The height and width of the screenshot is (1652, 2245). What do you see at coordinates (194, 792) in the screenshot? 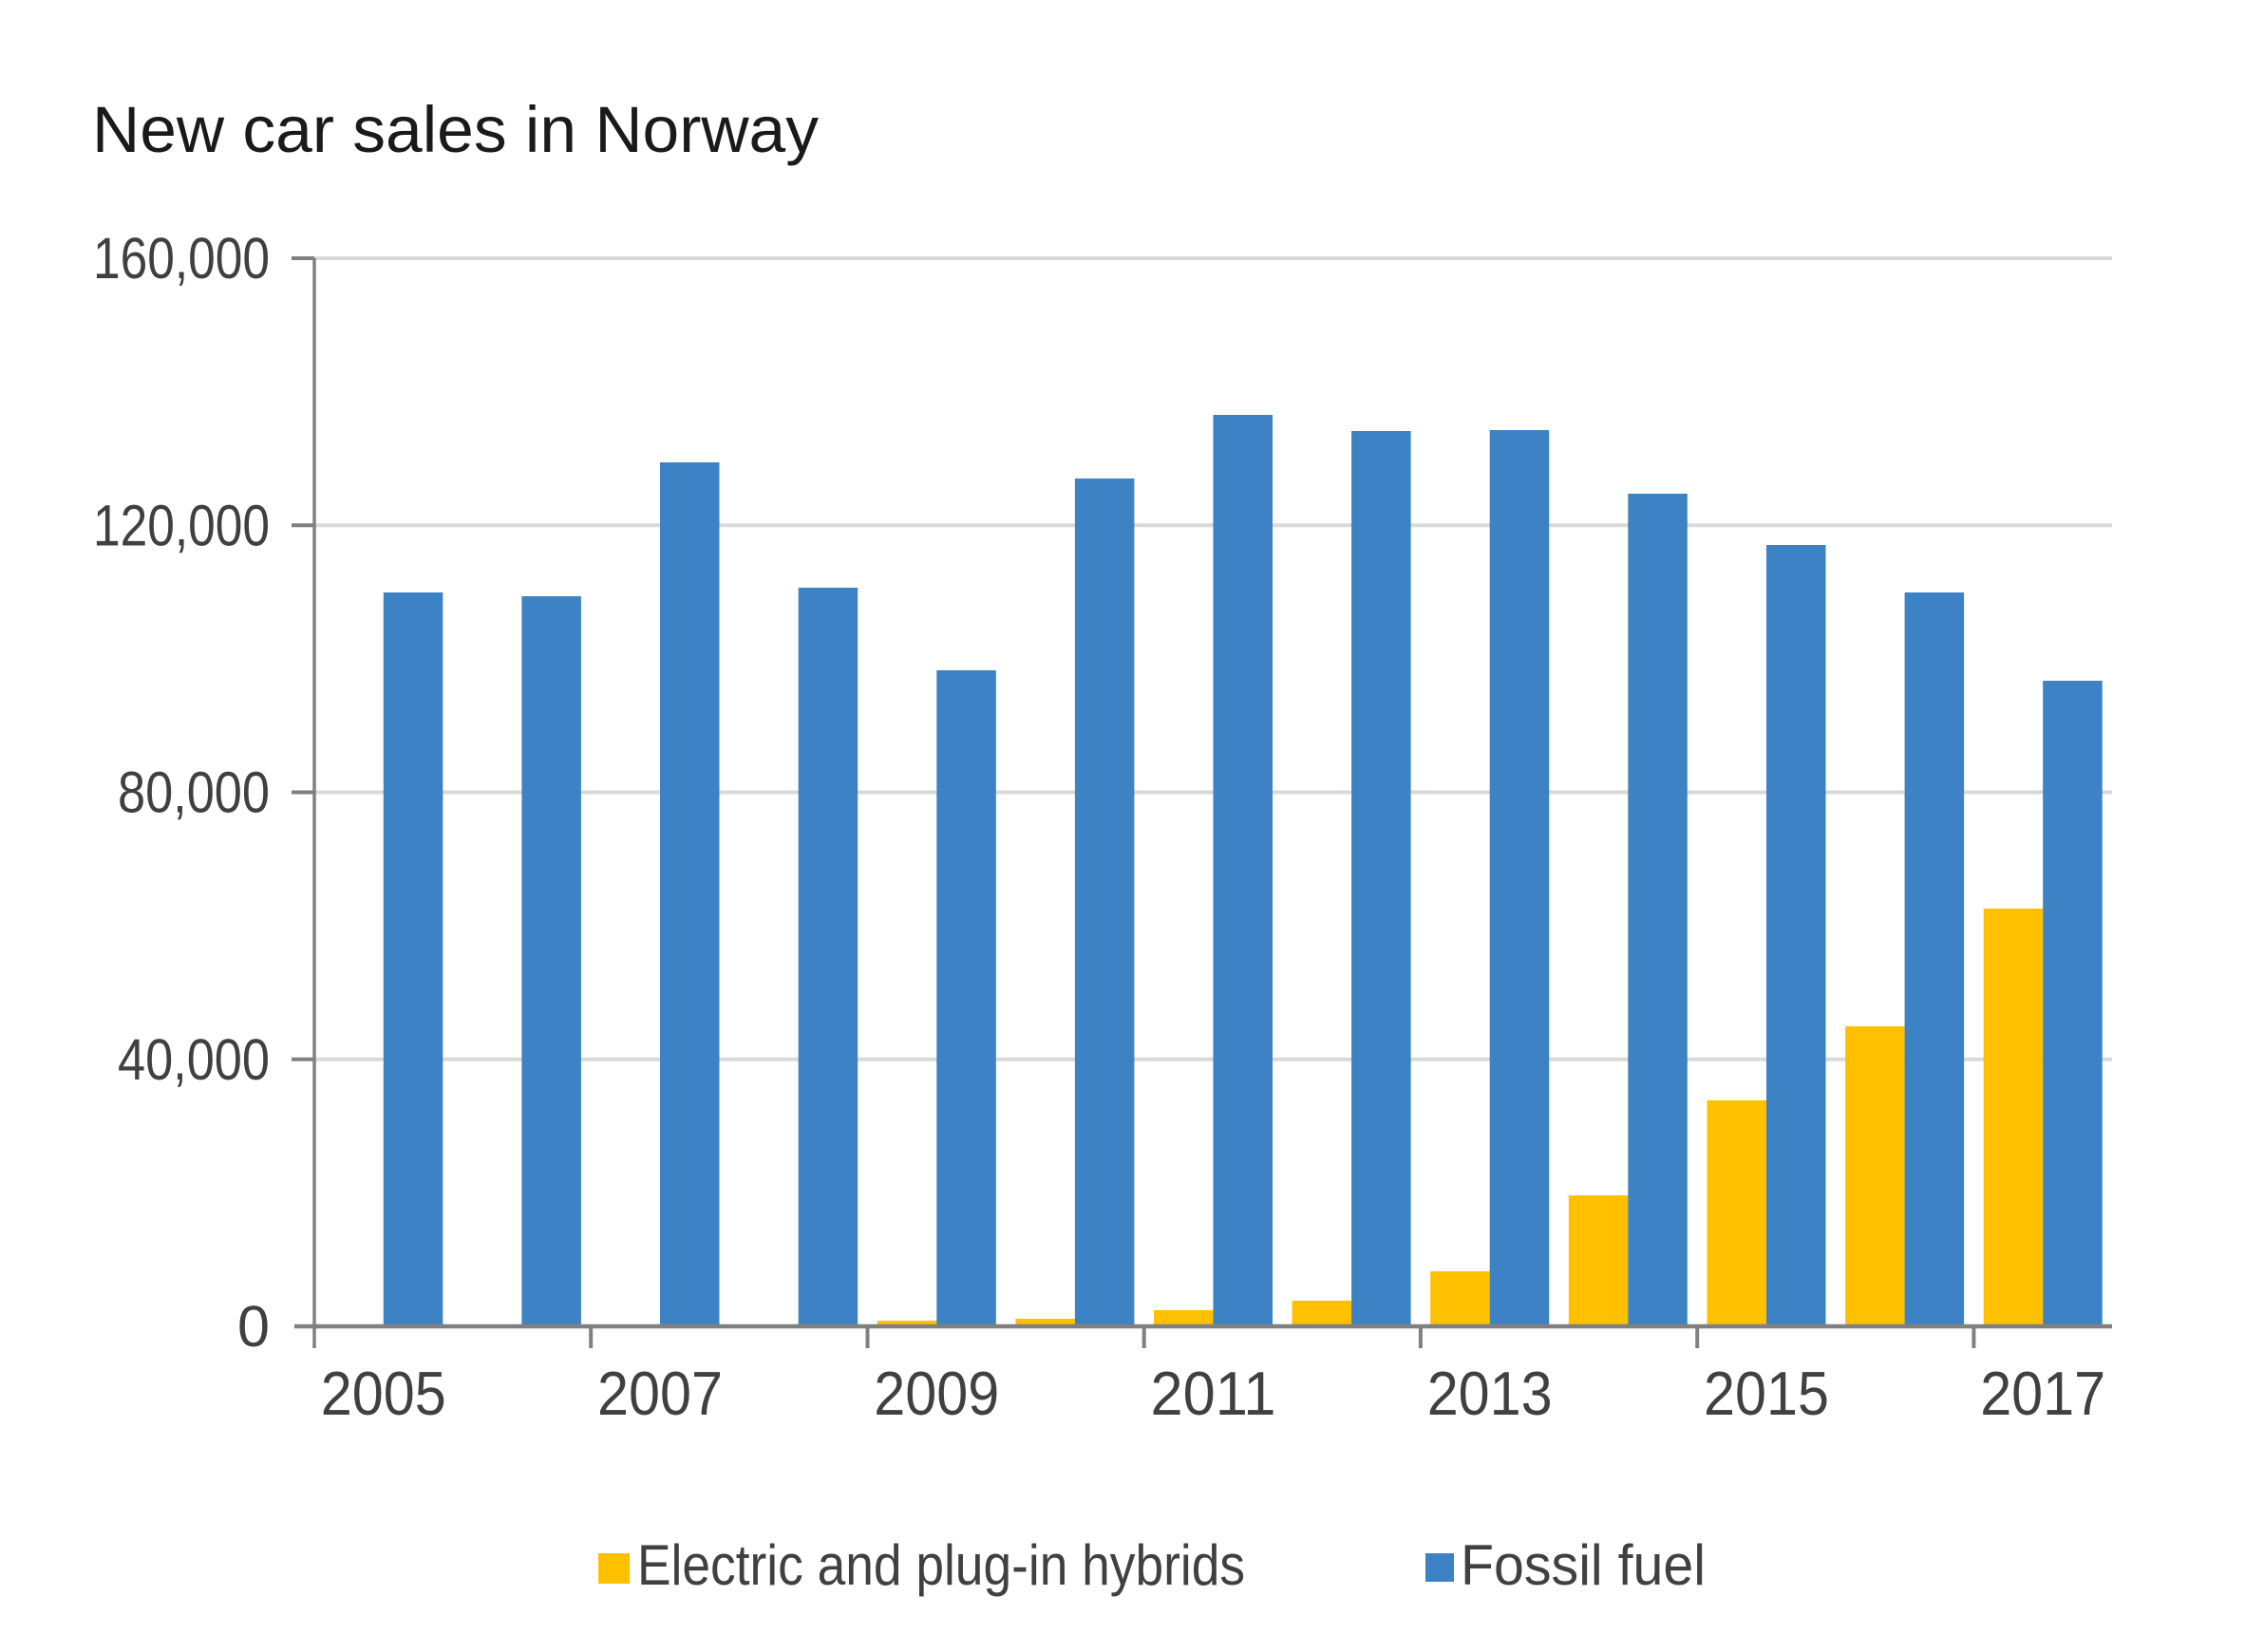
I see `svg-text: 80,000` at bounding box center [194, 792].